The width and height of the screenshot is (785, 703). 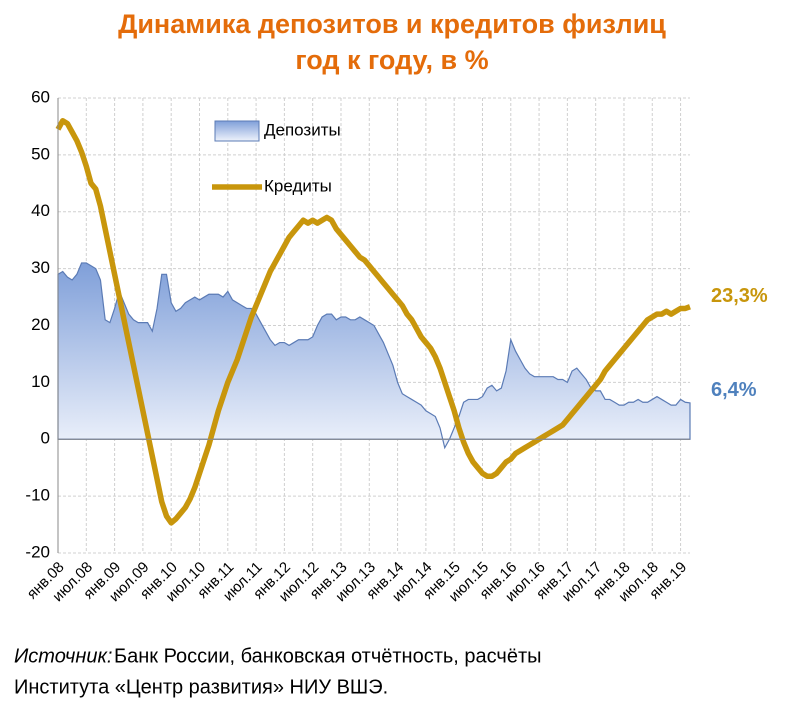 What do you see at coordinates (40, 267) in the screenshot?
I see `y-tick-label: 30` at bounding box center [40, 267].